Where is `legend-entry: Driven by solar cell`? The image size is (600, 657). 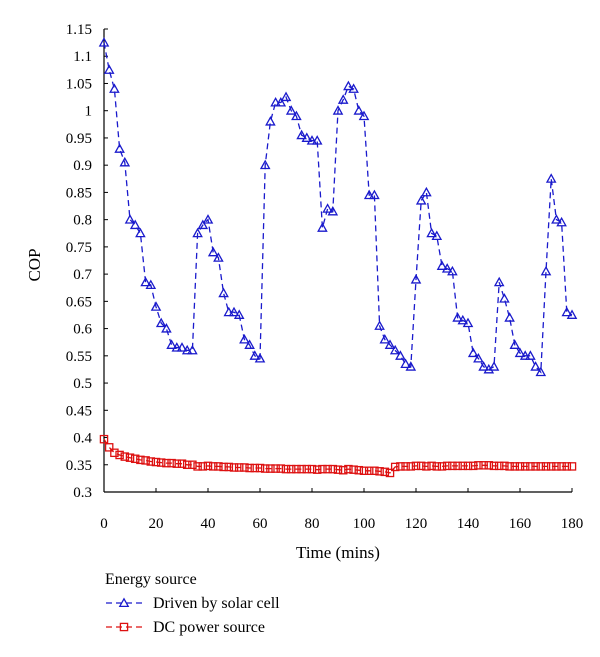 legend-entry: Driven by solar cell is located at coordinates (193, 603).